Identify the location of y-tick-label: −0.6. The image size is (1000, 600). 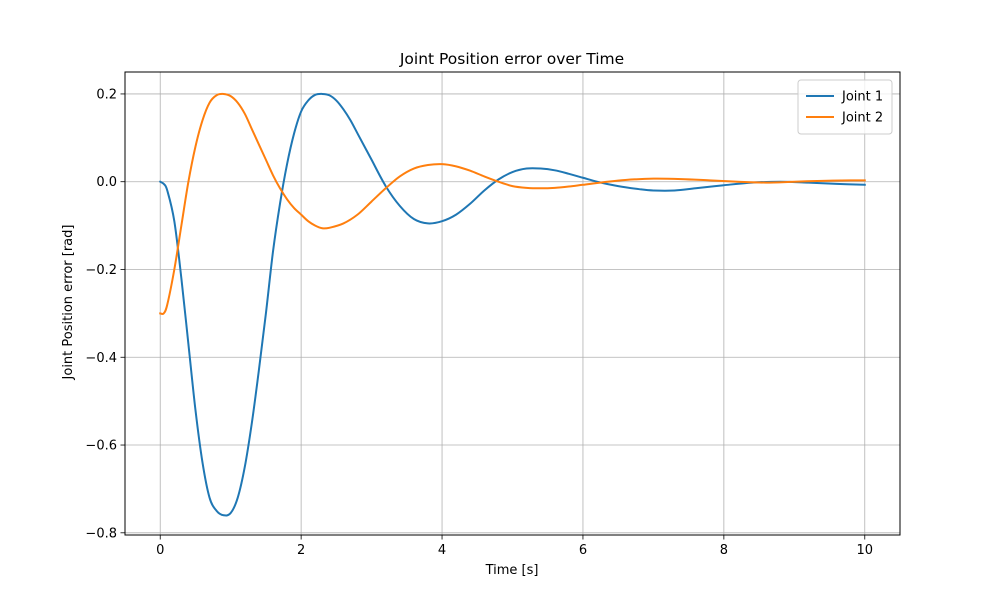
(101, 446).